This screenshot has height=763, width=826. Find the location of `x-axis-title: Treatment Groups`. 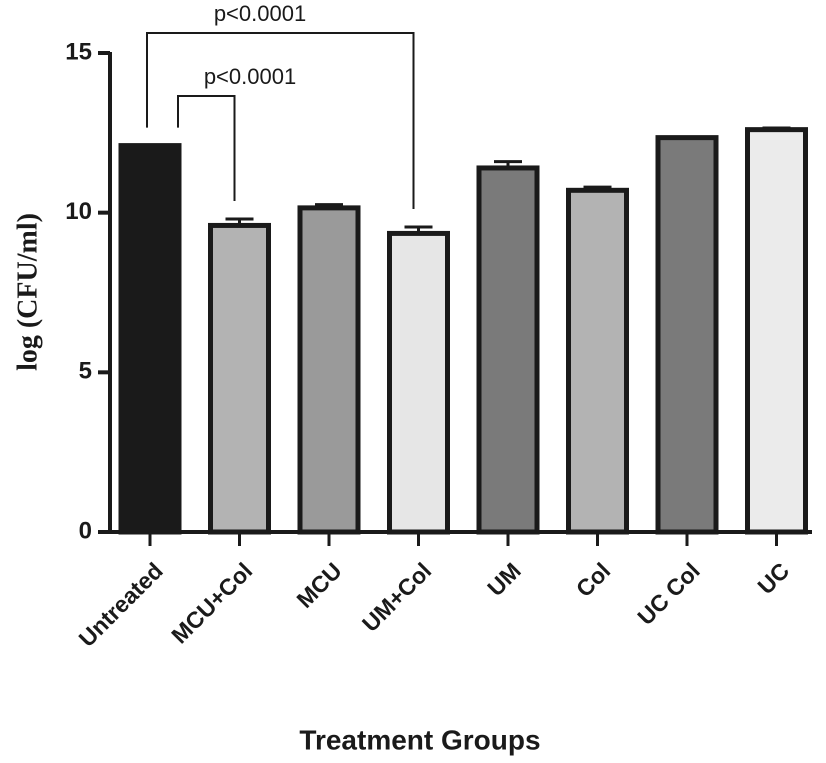

x-axis-title: Treatment Groups is located at coordinates (419, 739).